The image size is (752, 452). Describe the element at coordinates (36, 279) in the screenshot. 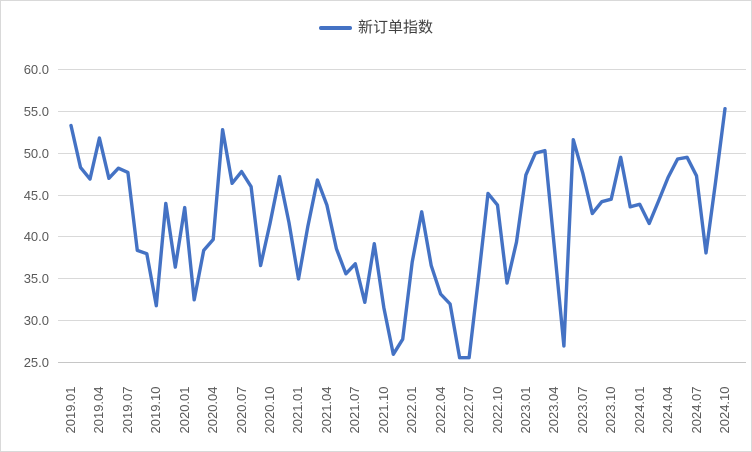

I see `y-axis-label: 35.0` at that location.